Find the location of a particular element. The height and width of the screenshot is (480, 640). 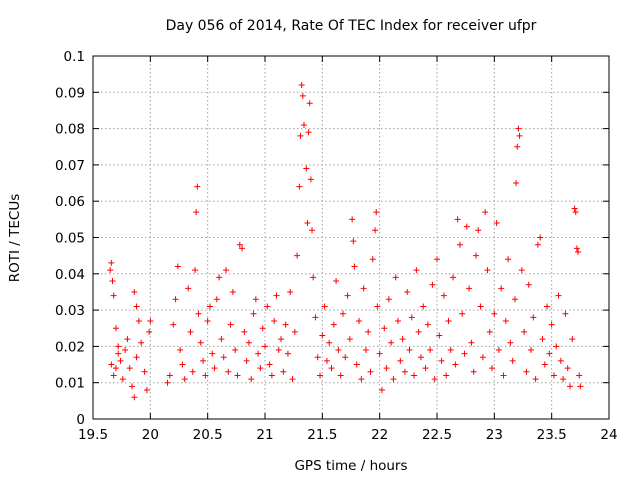

y-tick-label: 0.05 is located at coordinates (70, 239).